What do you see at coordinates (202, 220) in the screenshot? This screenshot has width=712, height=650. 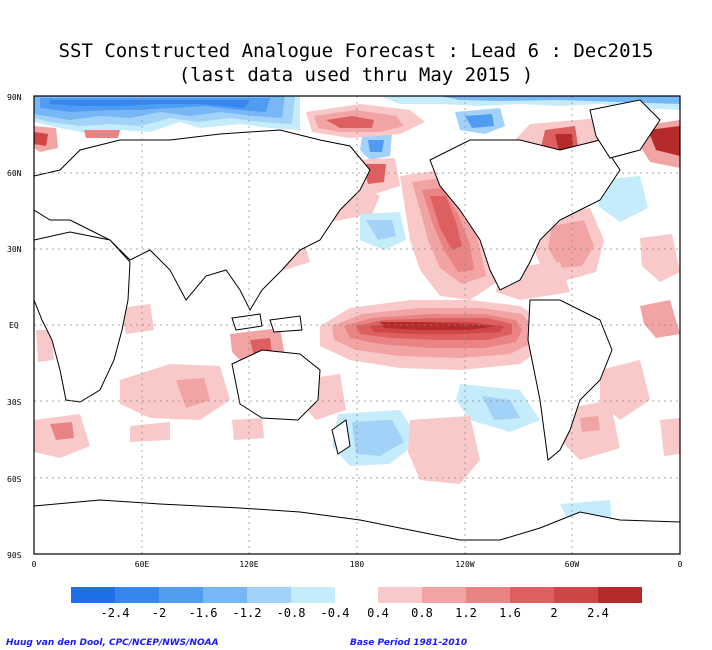 I see `eurasia-outline` at bounding box center [202, 220].